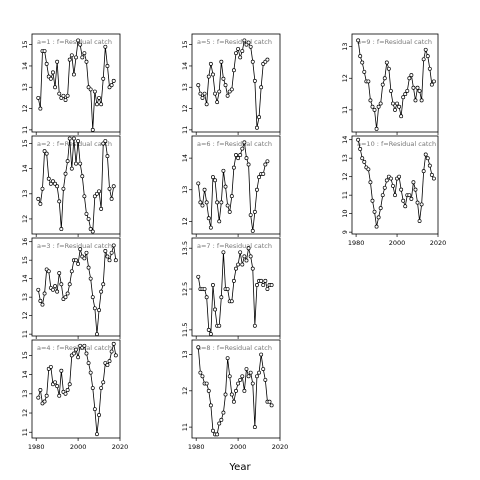 The width and height of the screenshot is (480, 480). I want to click on panel-label: a=8 : f=Residual catch, so click(234, 348).